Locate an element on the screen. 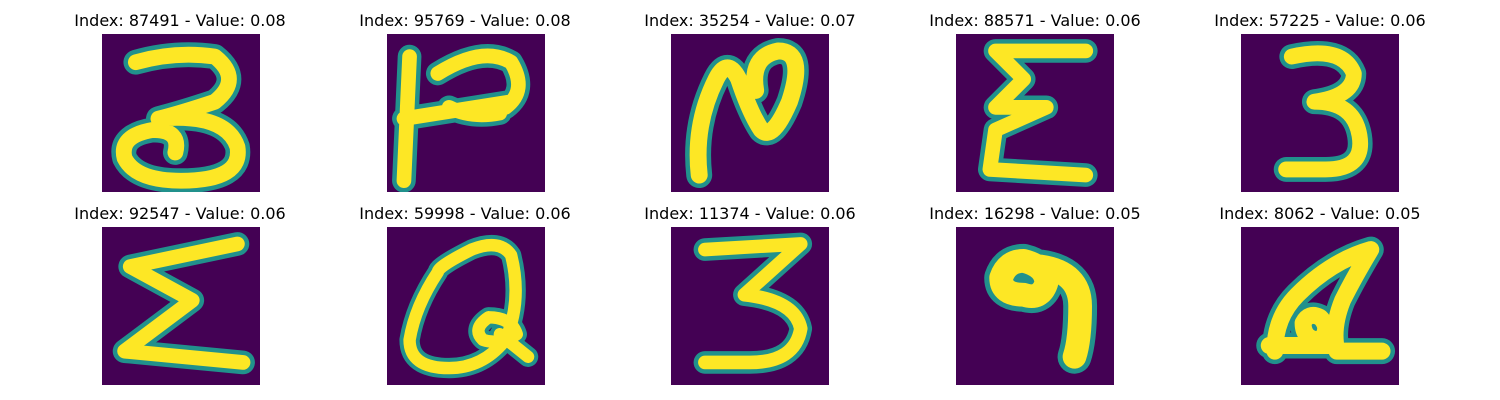 Image resolution: width=1500 pixels, height=400 pixels. panel-title: Index: 11374 - Value: 0.06 is located at coordinates (750, 213).